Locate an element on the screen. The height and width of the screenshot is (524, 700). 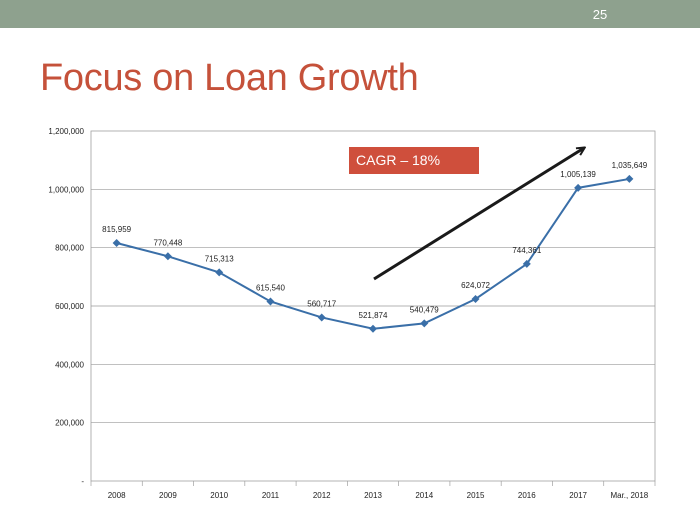
y-tick-label: 200,000 is located at coordinates (69, 423).